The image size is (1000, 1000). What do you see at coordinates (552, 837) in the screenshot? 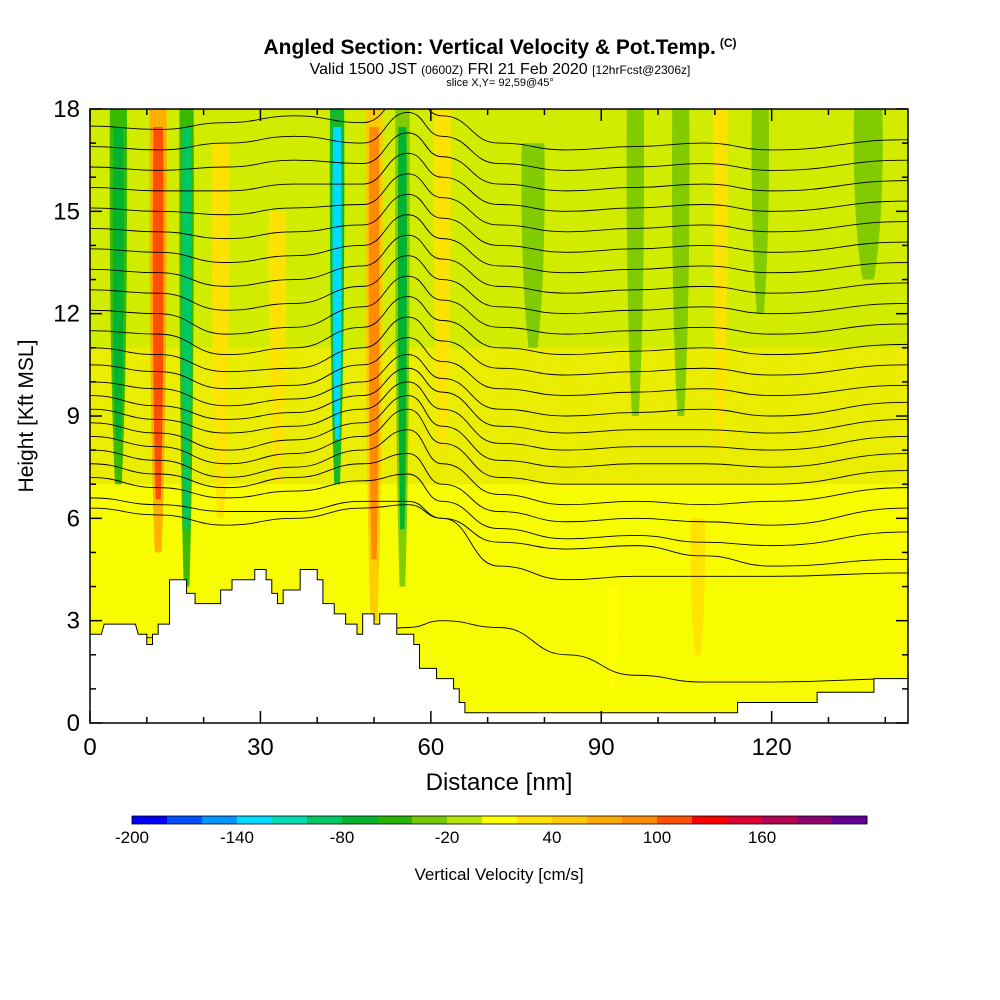
I see `colorbar-tick-label: 40` at bounding box center [552, 837].